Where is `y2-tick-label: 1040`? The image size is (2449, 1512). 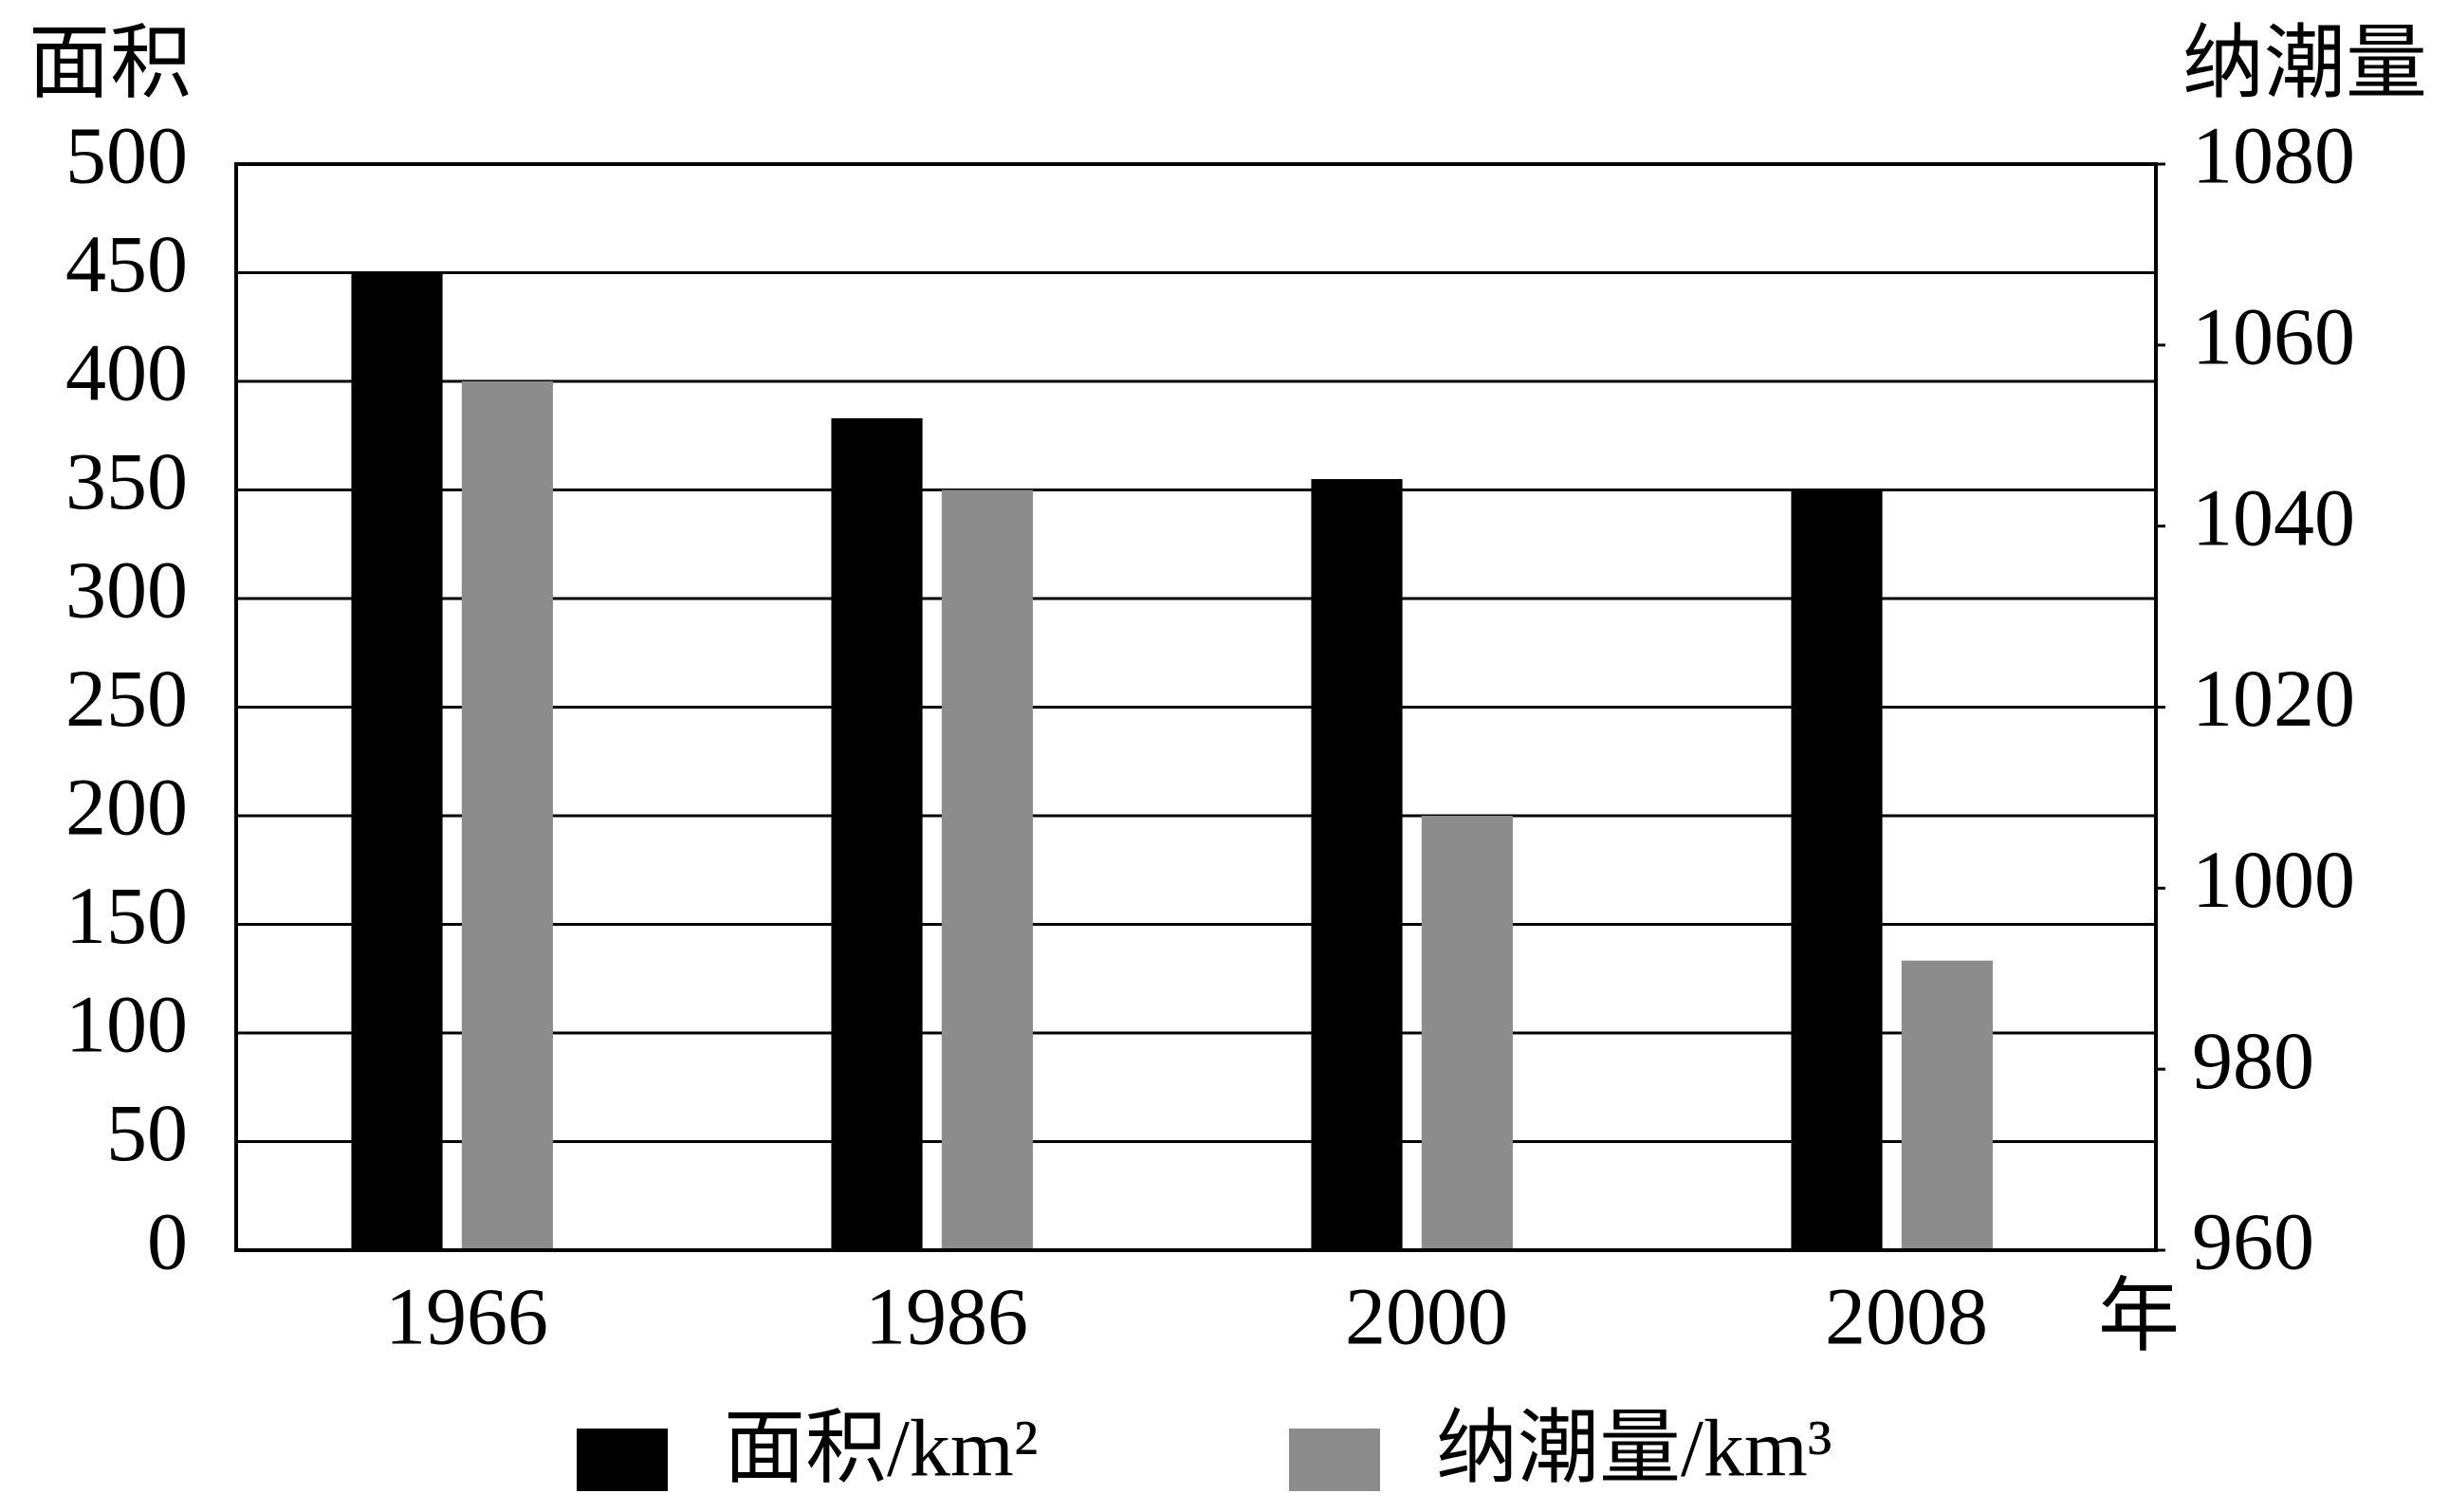
y2-tick-label: 1040 is located at coordinates (2273, 516).